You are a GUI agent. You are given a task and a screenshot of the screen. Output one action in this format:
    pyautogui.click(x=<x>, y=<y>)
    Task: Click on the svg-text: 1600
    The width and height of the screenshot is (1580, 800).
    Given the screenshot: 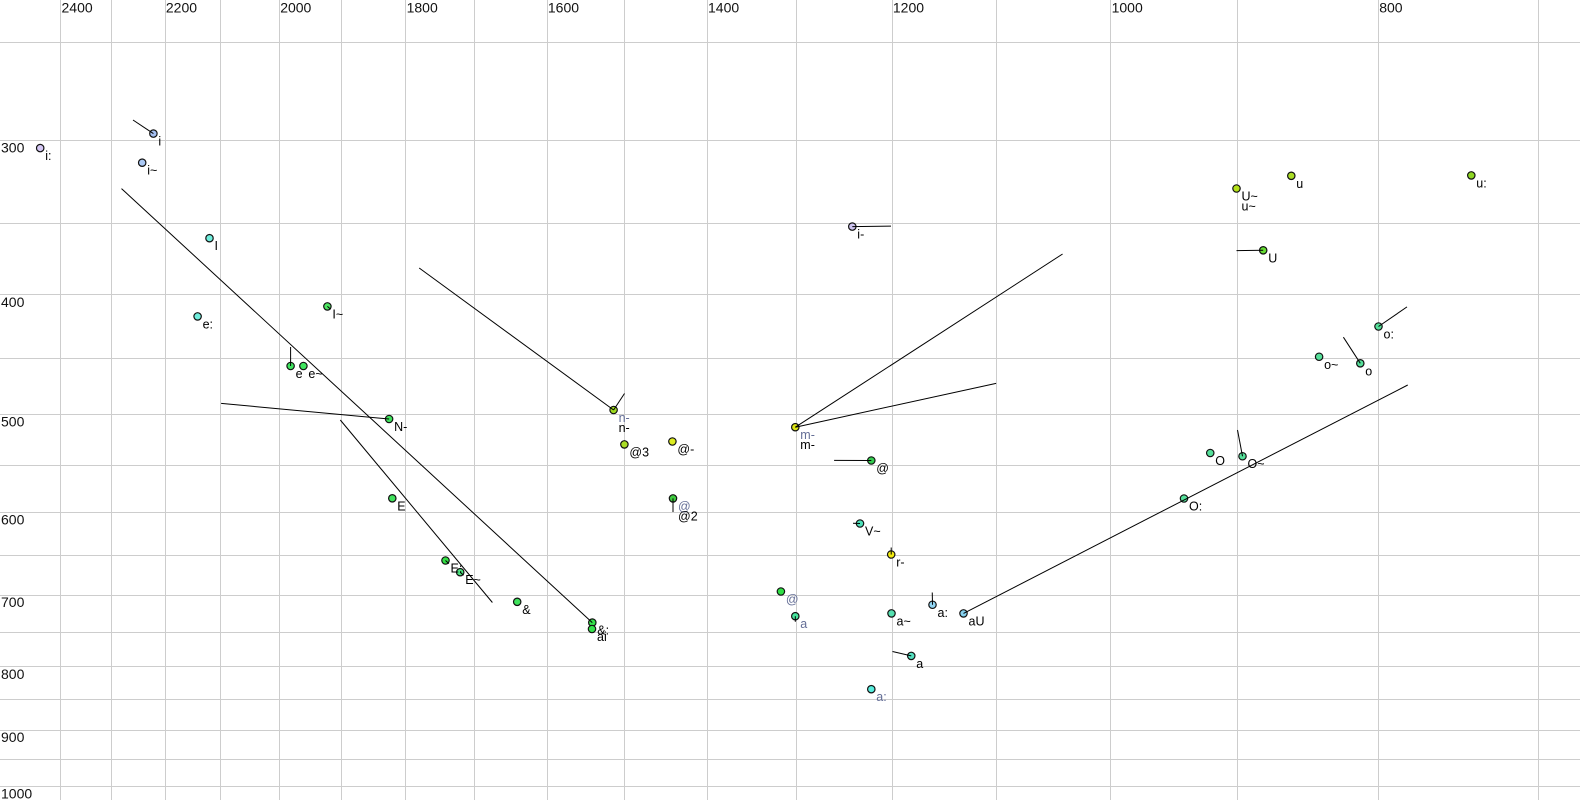 What is the action you would take?
    pyautogui.click(x=563, y=8)
    